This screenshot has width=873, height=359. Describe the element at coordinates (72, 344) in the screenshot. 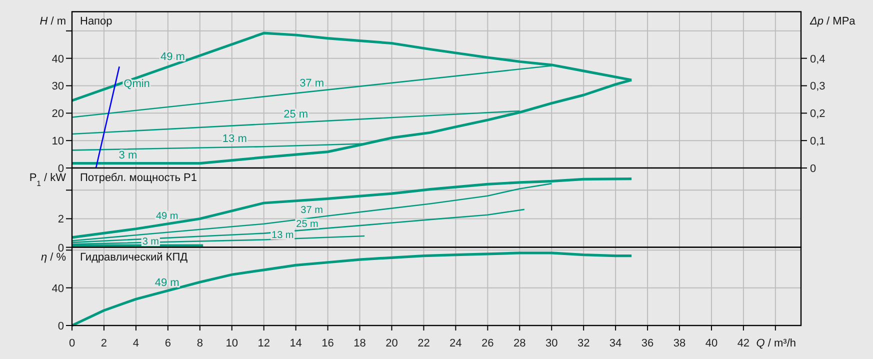

I see `x-tick-label: 0` at that location.